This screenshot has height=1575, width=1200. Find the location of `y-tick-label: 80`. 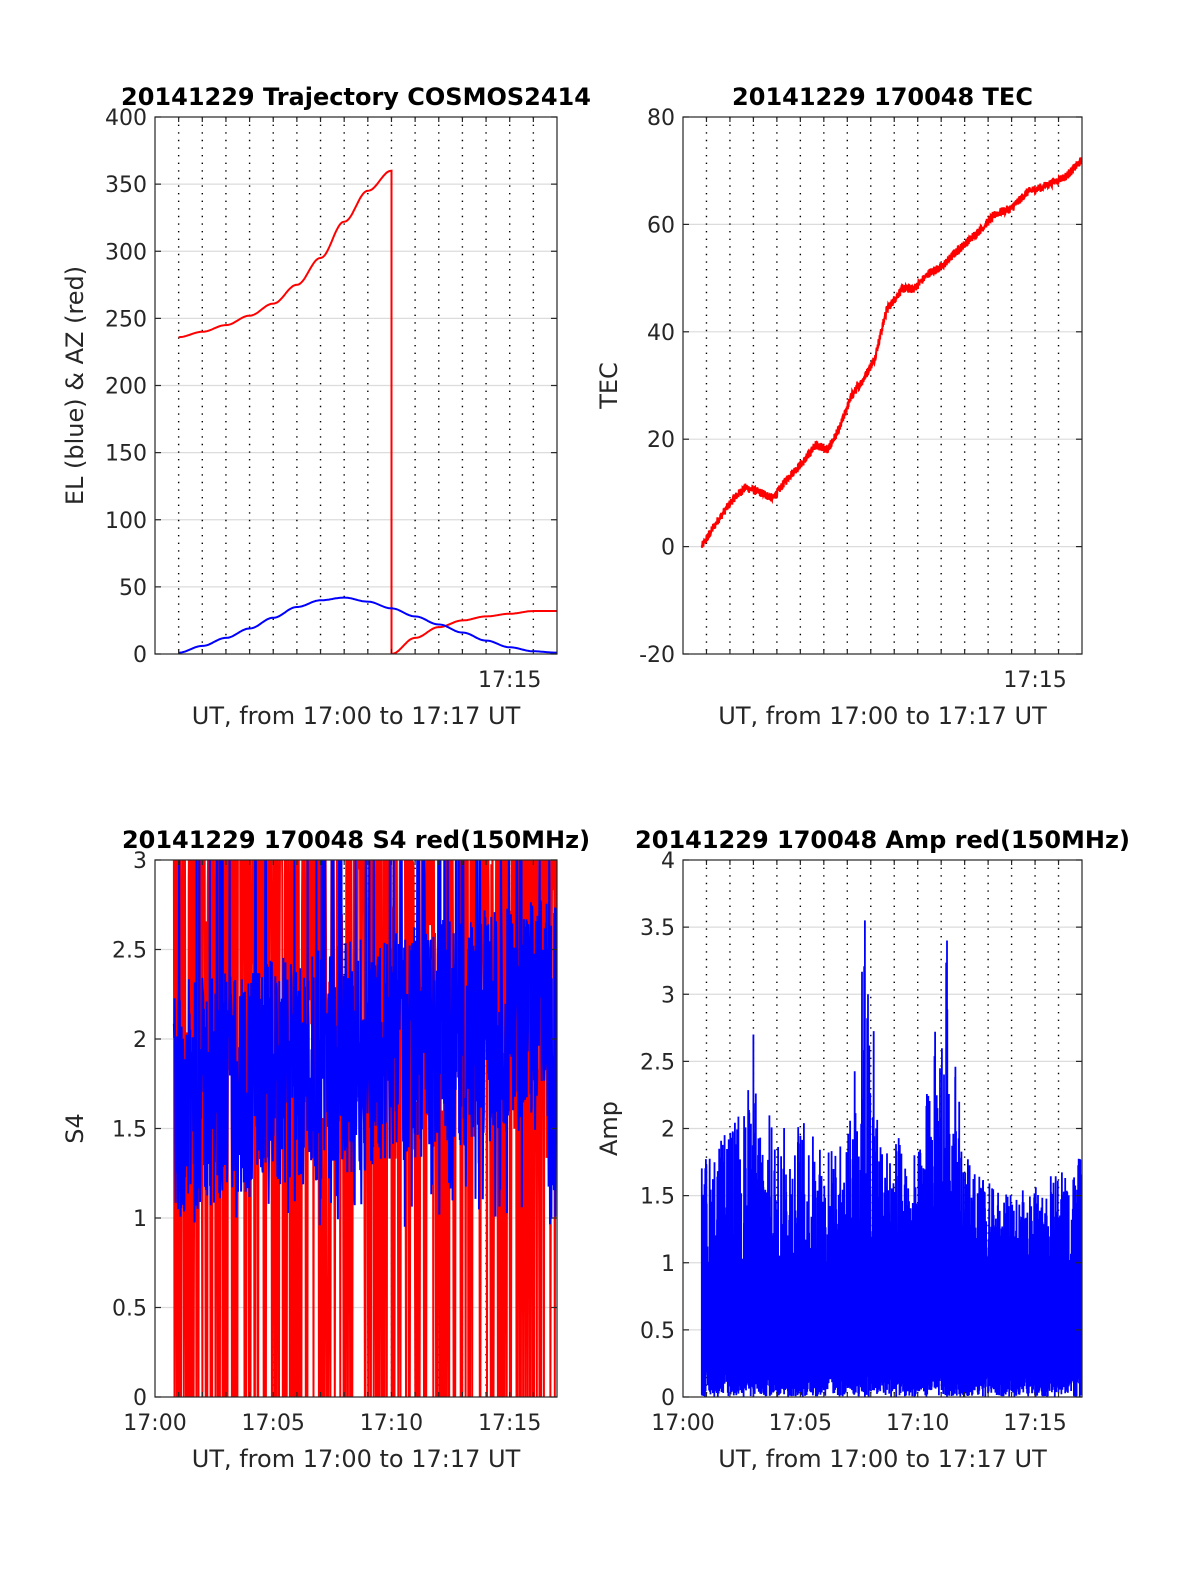

y-tick-label: 80 is located at coordinates (661, 118).